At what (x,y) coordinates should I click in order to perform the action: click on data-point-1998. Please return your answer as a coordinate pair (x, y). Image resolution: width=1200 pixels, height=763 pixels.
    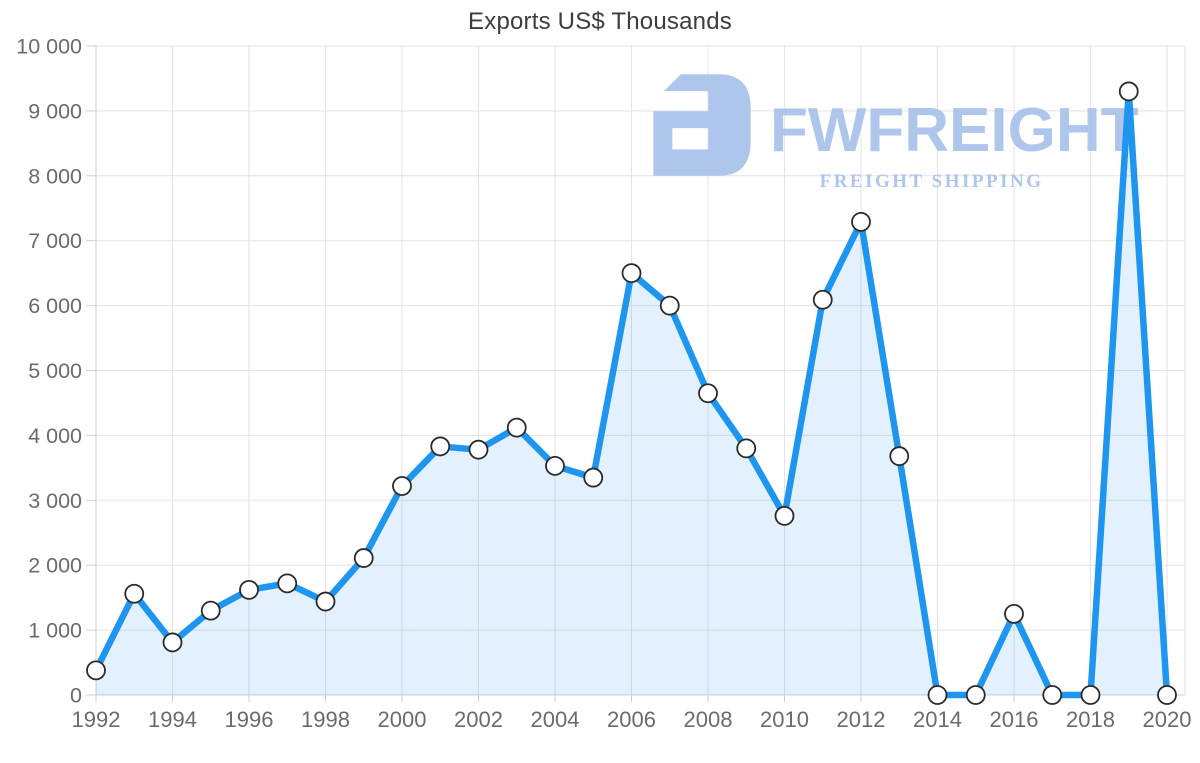
    Looking at the image, I should click on (325, 601).